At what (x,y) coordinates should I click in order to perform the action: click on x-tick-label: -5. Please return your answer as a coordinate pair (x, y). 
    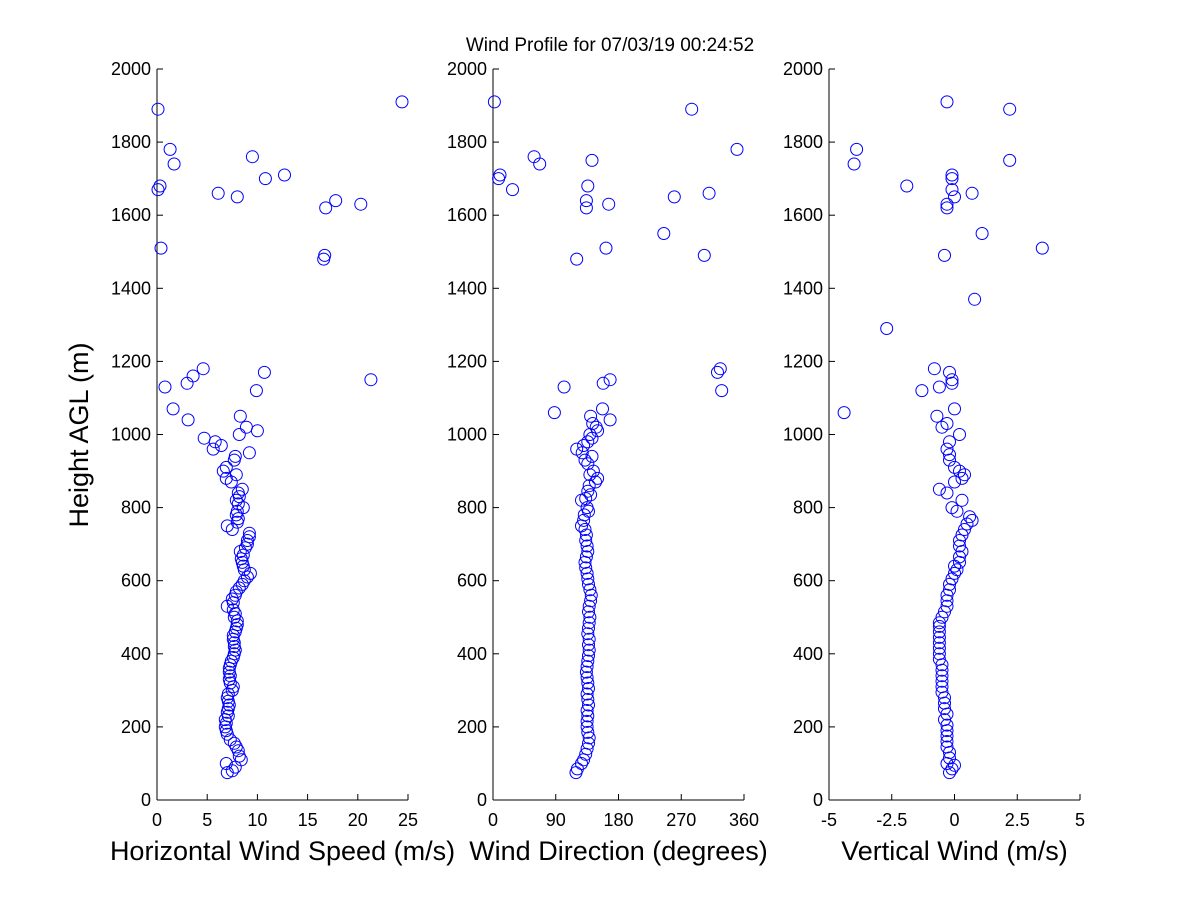
    Looking at the image, I should click on (829, 820).